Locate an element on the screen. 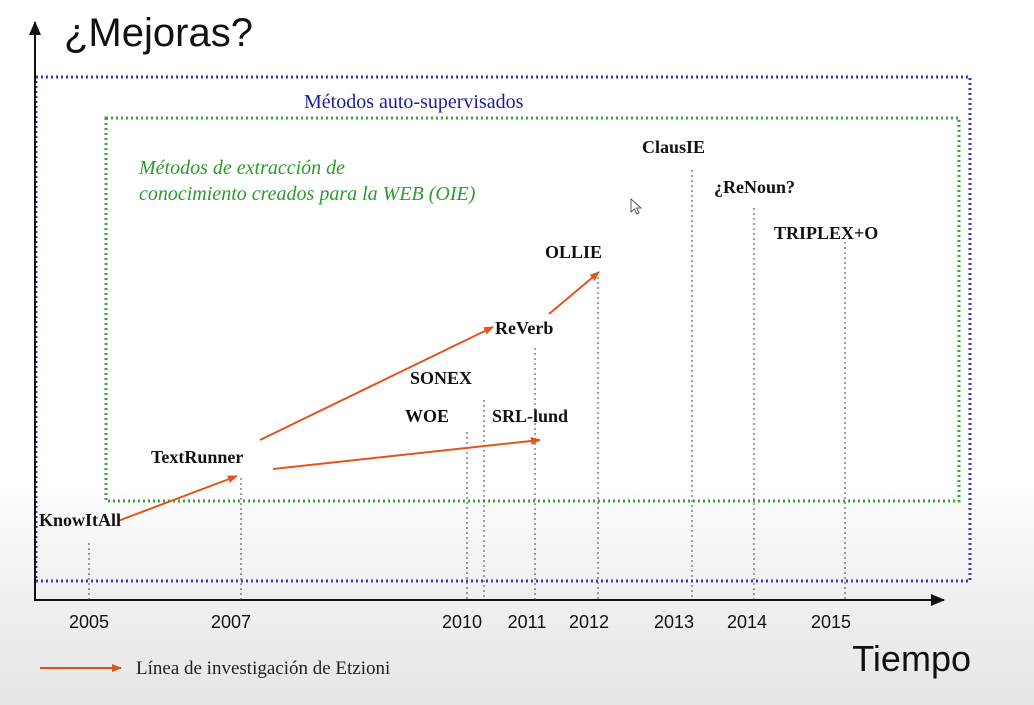 This screenshot has width=1034, height=705. method-knowitall: KnowItAll is located at coordinates (80, 520).